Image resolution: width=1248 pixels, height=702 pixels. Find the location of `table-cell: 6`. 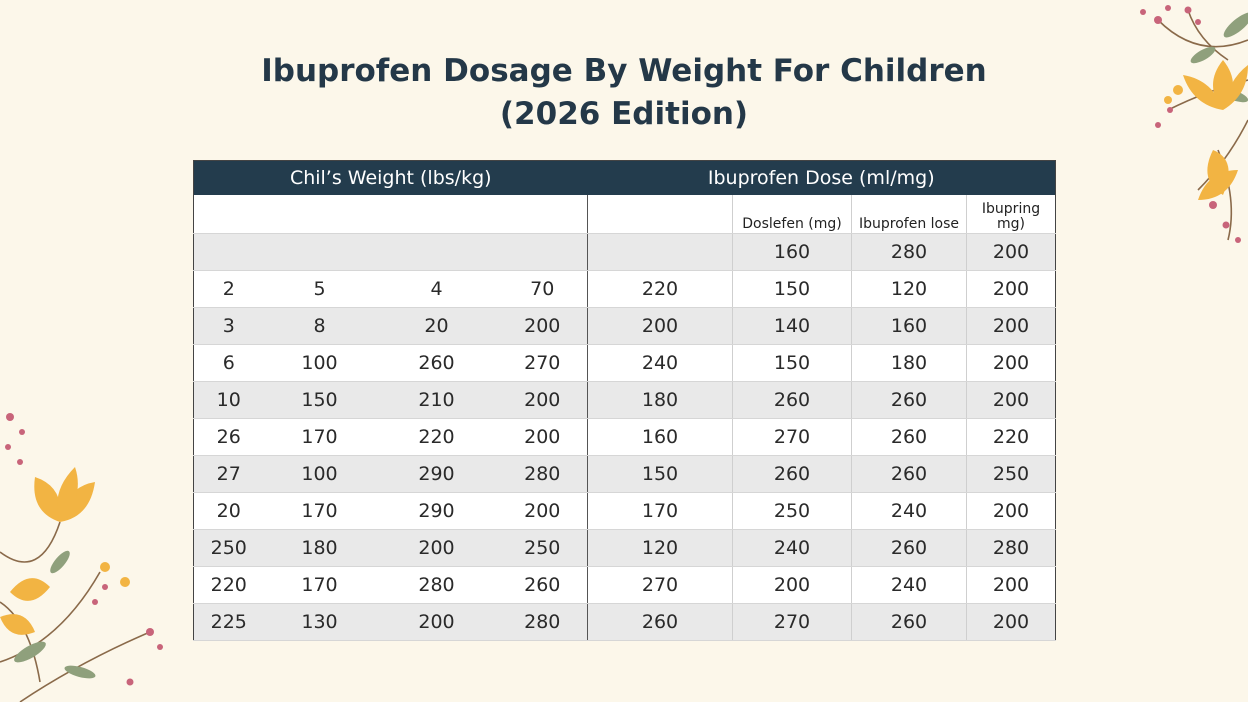

table-cell: 6 is located at coordinates (228, 363).